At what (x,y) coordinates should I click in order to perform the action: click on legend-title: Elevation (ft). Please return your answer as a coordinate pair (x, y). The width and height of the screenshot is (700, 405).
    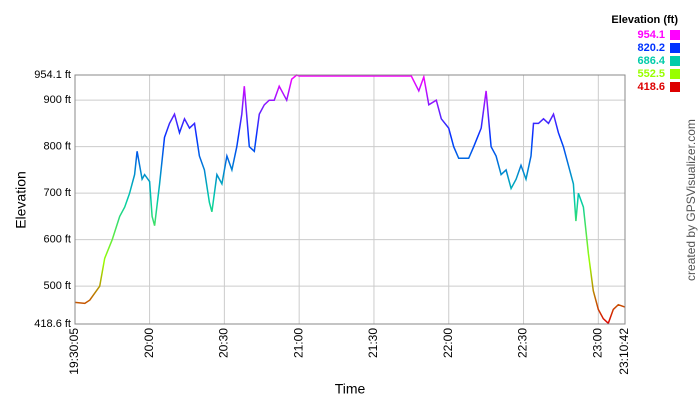
    Looking at the image, I should click on (644, 20).